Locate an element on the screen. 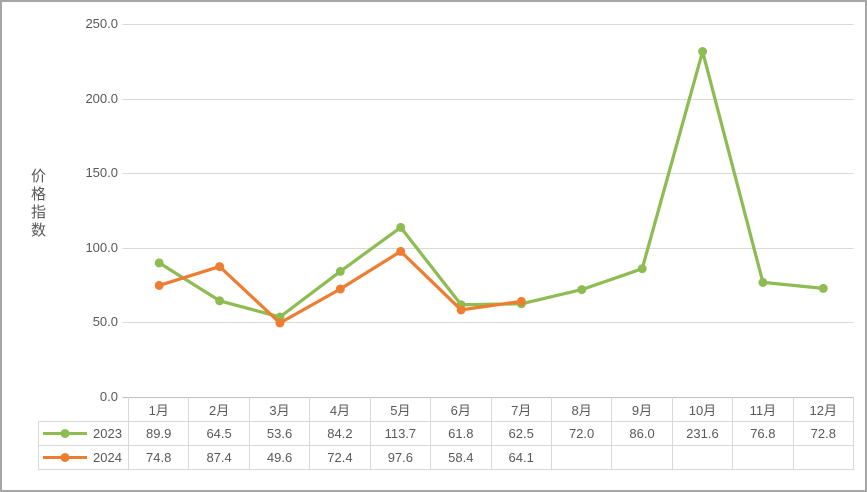 The width and height of the screenshot is (867, 492). y-tick-label: 150.0 is located at coordinates (101, 173).